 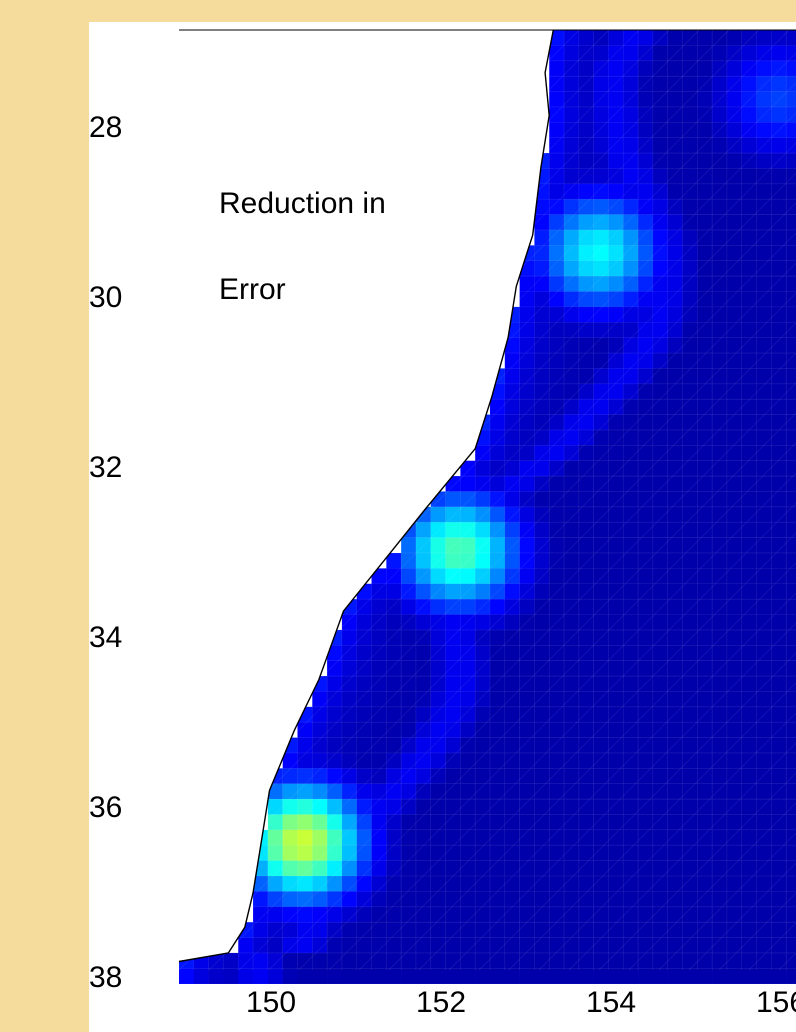 I want to click on lat-tick-label: 30, so click(x=106, y=297).